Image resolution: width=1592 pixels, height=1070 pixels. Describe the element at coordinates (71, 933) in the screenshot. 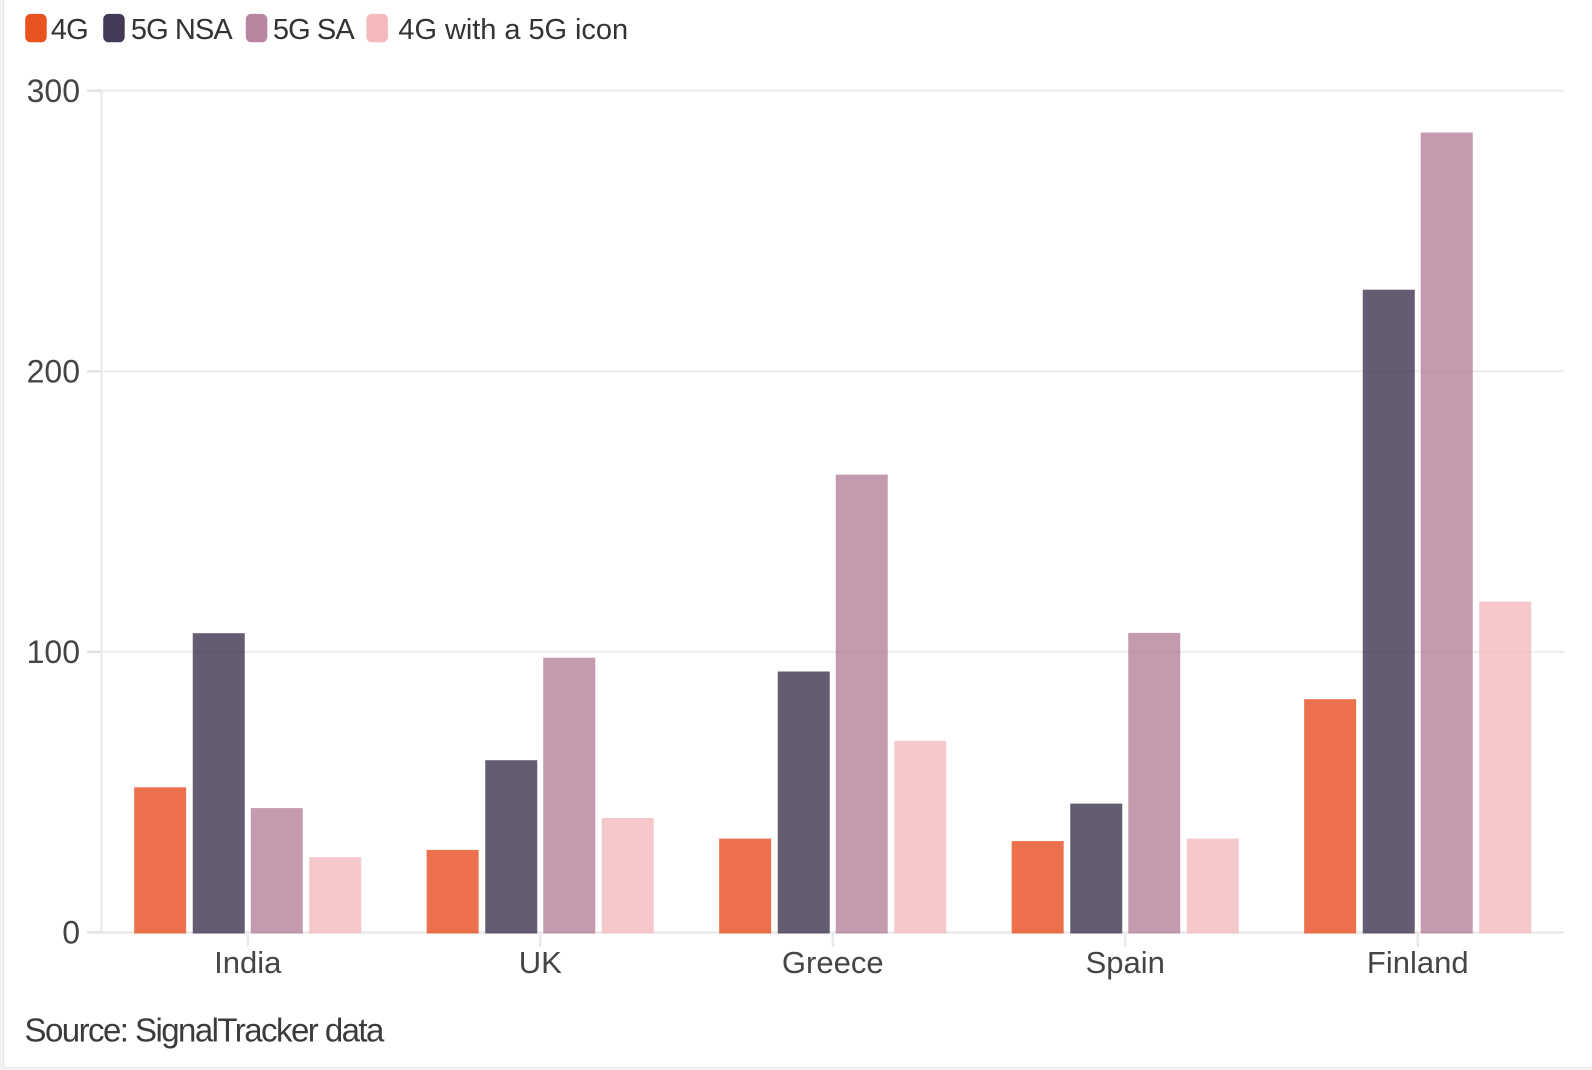

I see `svg-text: 0` at that location.